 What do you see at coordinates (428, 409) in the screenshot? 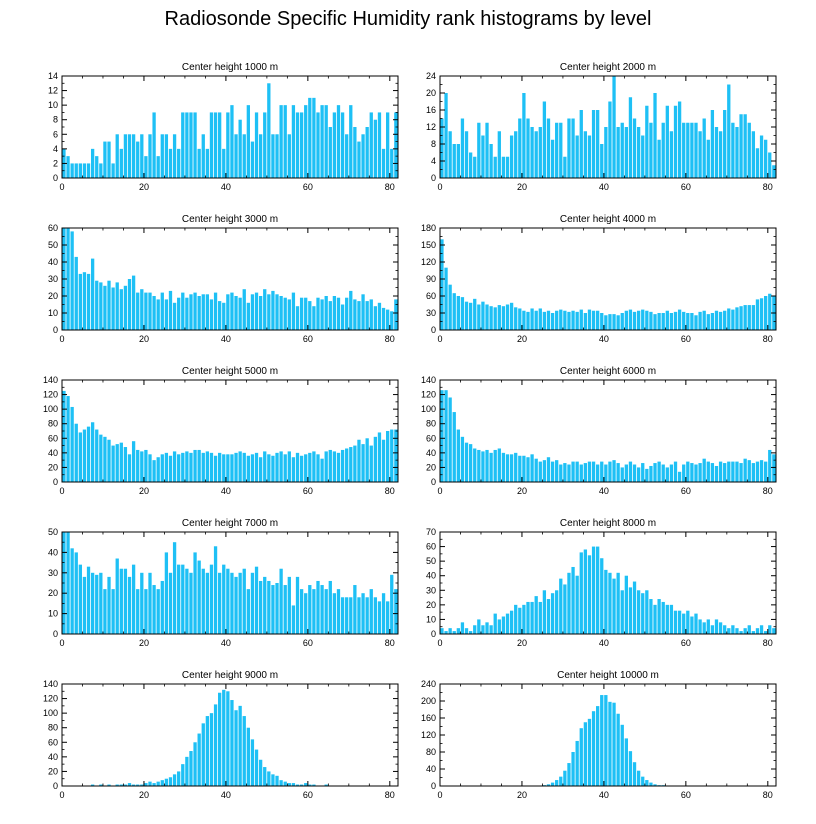
I see `y-tick-label: 100` at bounding box center [428, 409].